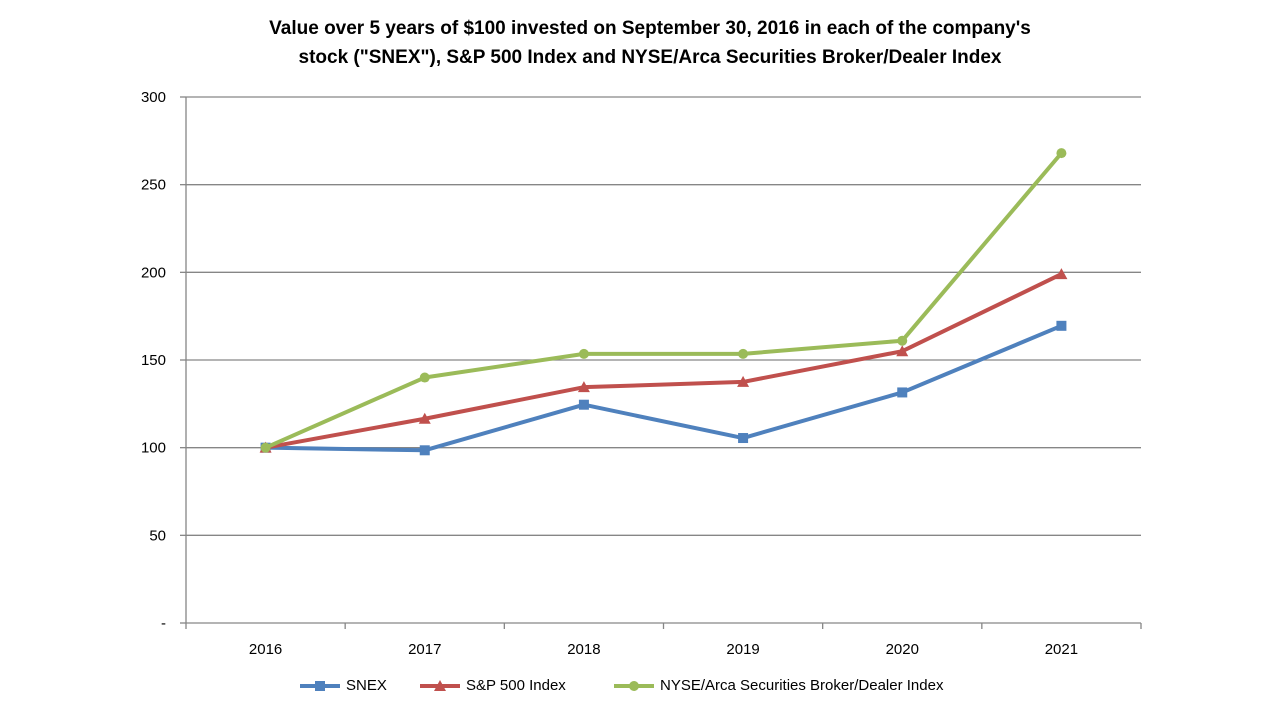 The height and width of the screenshot is (720, 1280). I want to click on y-axis-tick-labels: - 50 100 150 200 250 300, so click(153, 360).